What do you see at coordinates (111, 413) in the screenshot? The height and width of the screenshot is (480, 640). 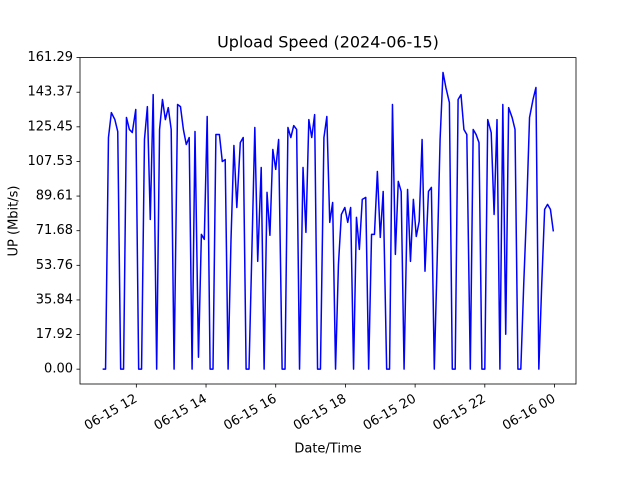 I see `x-tick-label: 06-15 12` at bounding box center [111, 413].